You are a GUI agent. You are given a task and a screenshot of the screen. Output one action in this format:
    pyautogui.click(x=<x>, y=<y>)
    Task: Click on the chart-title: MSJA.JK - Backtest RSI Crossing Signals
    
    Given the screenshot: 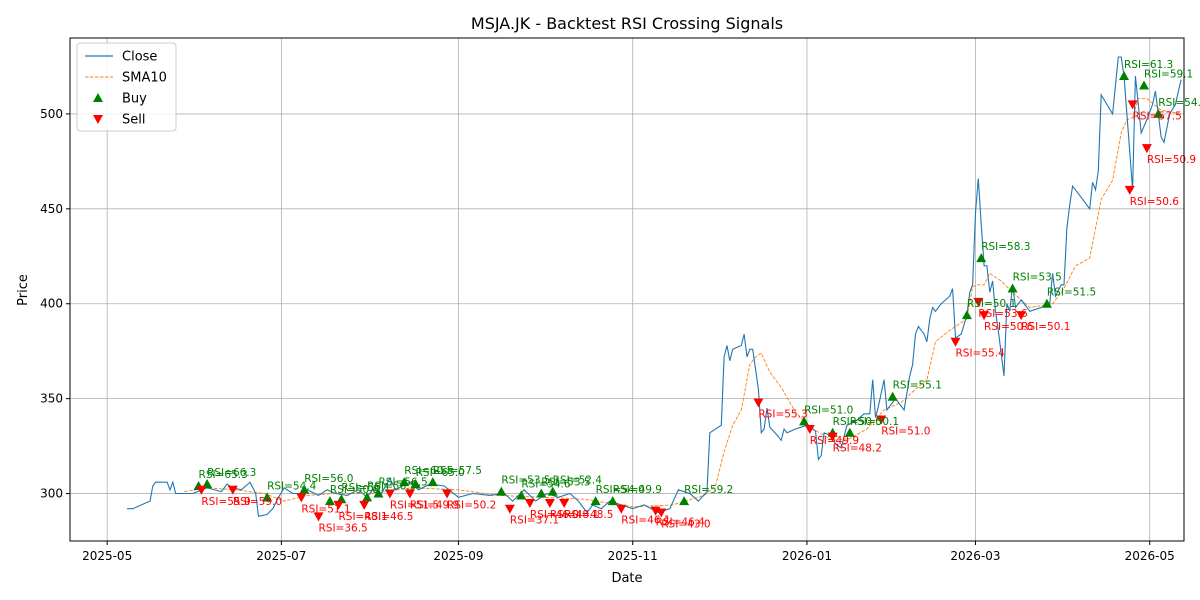 What is the action you would take?
    pyautogui.click(x=627, y=23)
    